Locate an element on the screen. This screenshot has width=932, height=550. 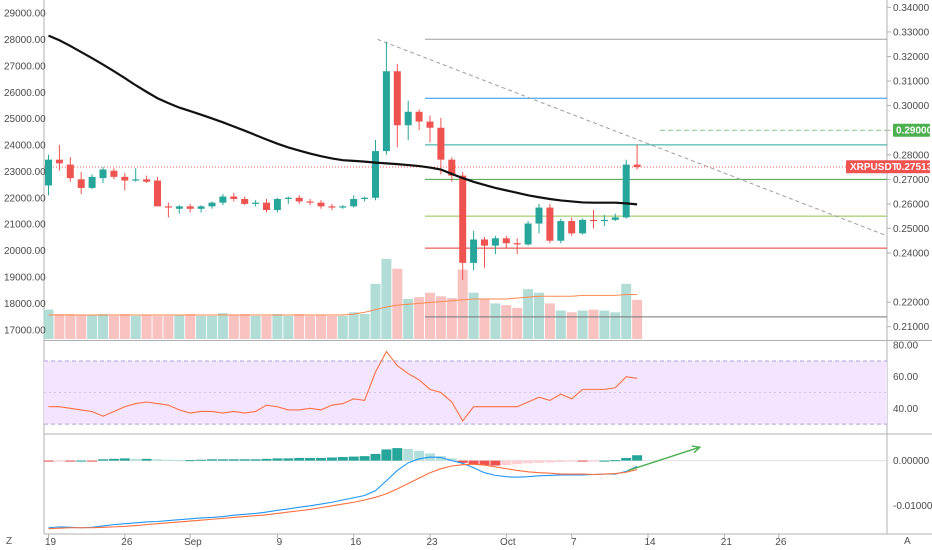
right-axis-tick-label: 0.21000 is located at coordinates (911, 327).